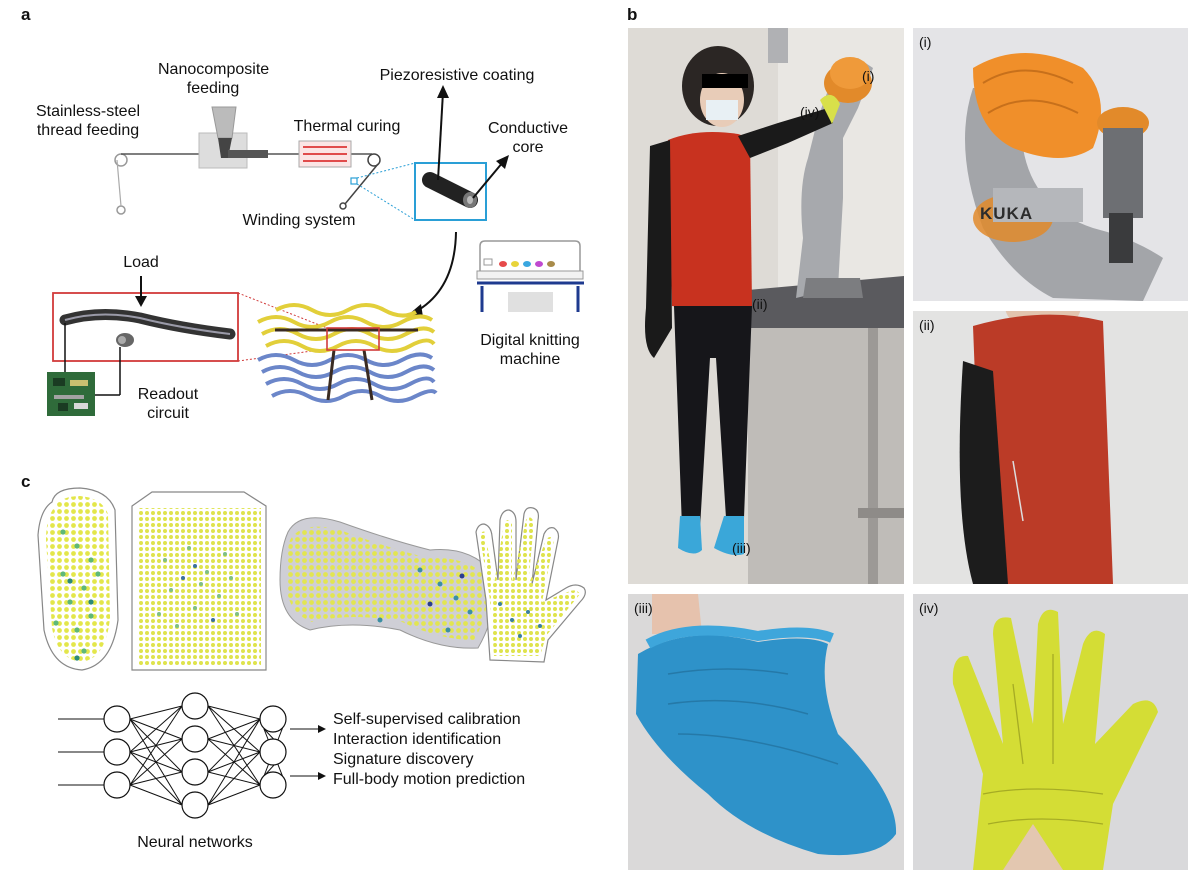  I want to click on glove-sensor-map, so click(530, 585).